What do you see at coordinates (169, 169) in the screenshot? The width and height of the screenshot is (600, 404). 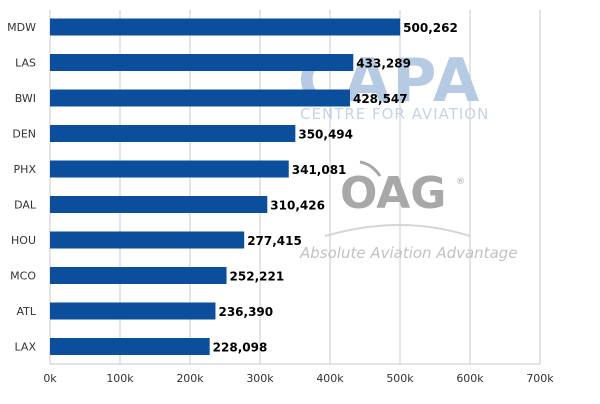 I see `bar-phx` at bounding box center [169, 169].